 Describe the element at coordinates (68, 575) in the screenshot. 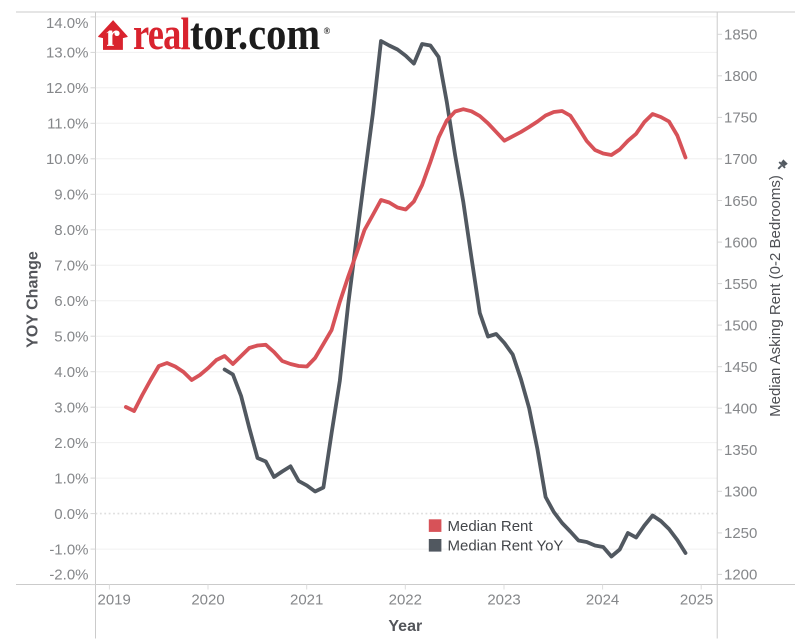

I see `svg-text: -2.0%` at that location.